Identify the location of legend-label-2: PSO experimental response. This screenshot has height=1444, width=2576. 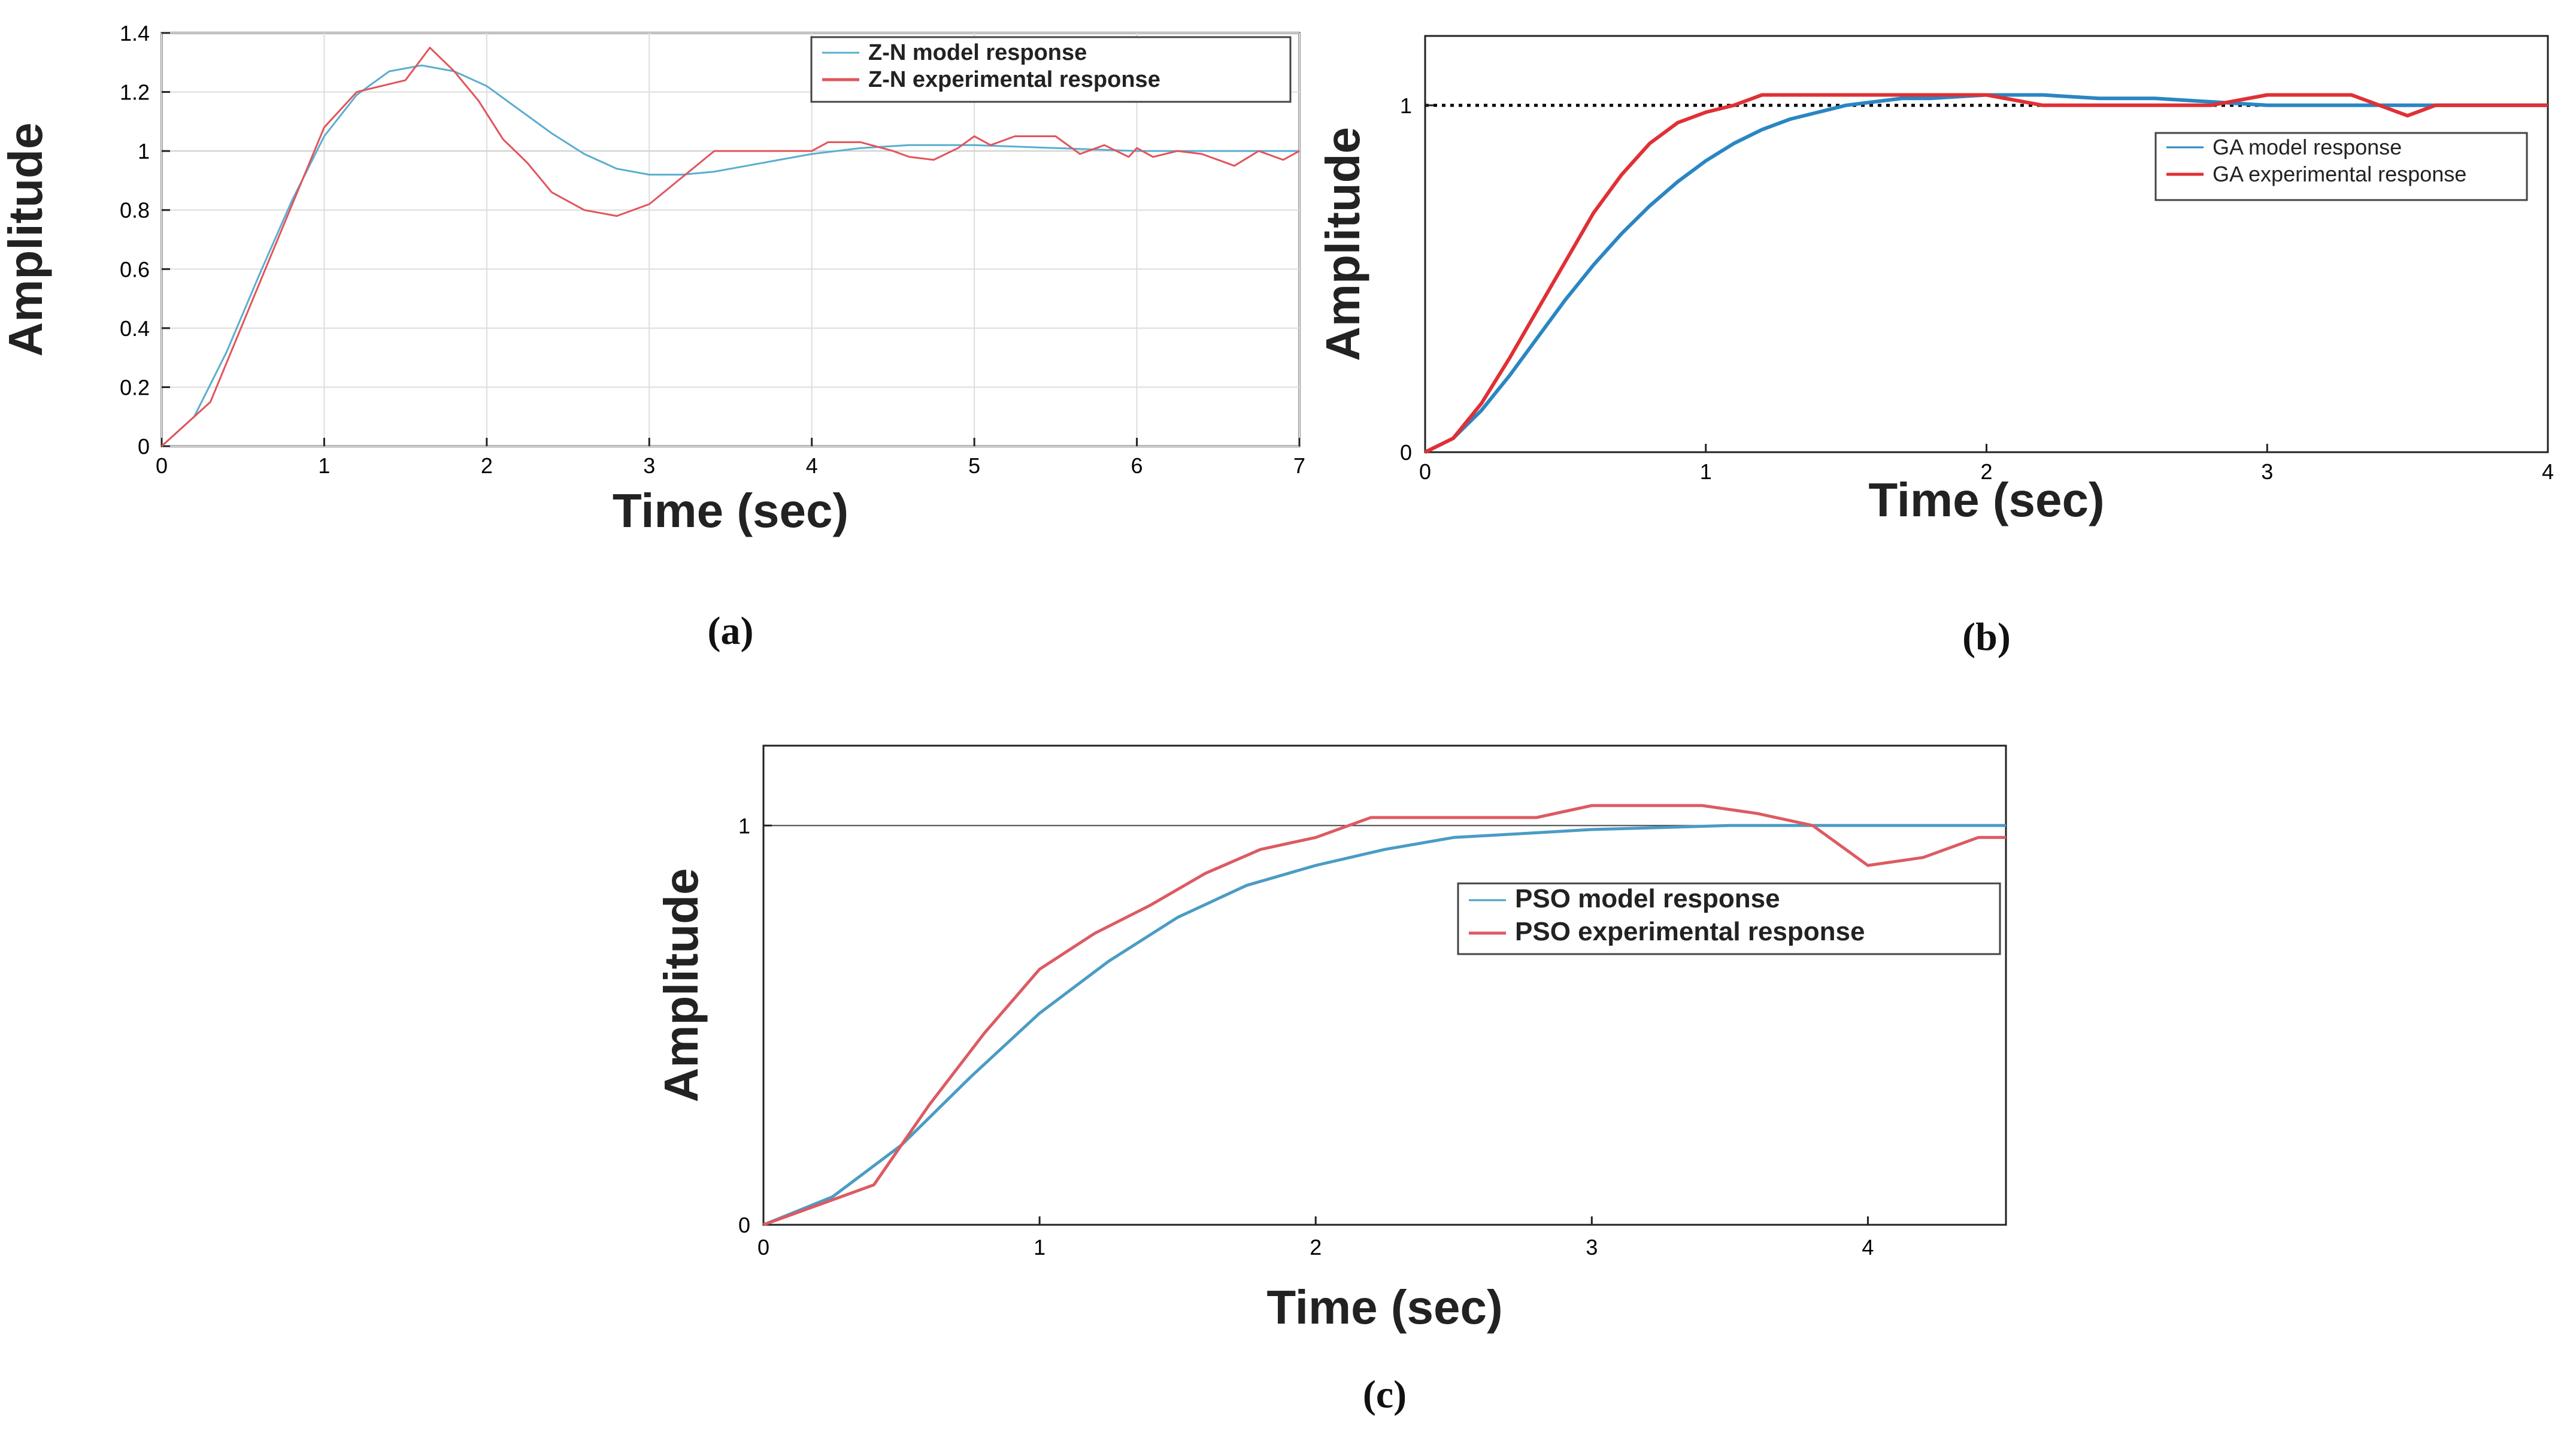
(1690, 932).